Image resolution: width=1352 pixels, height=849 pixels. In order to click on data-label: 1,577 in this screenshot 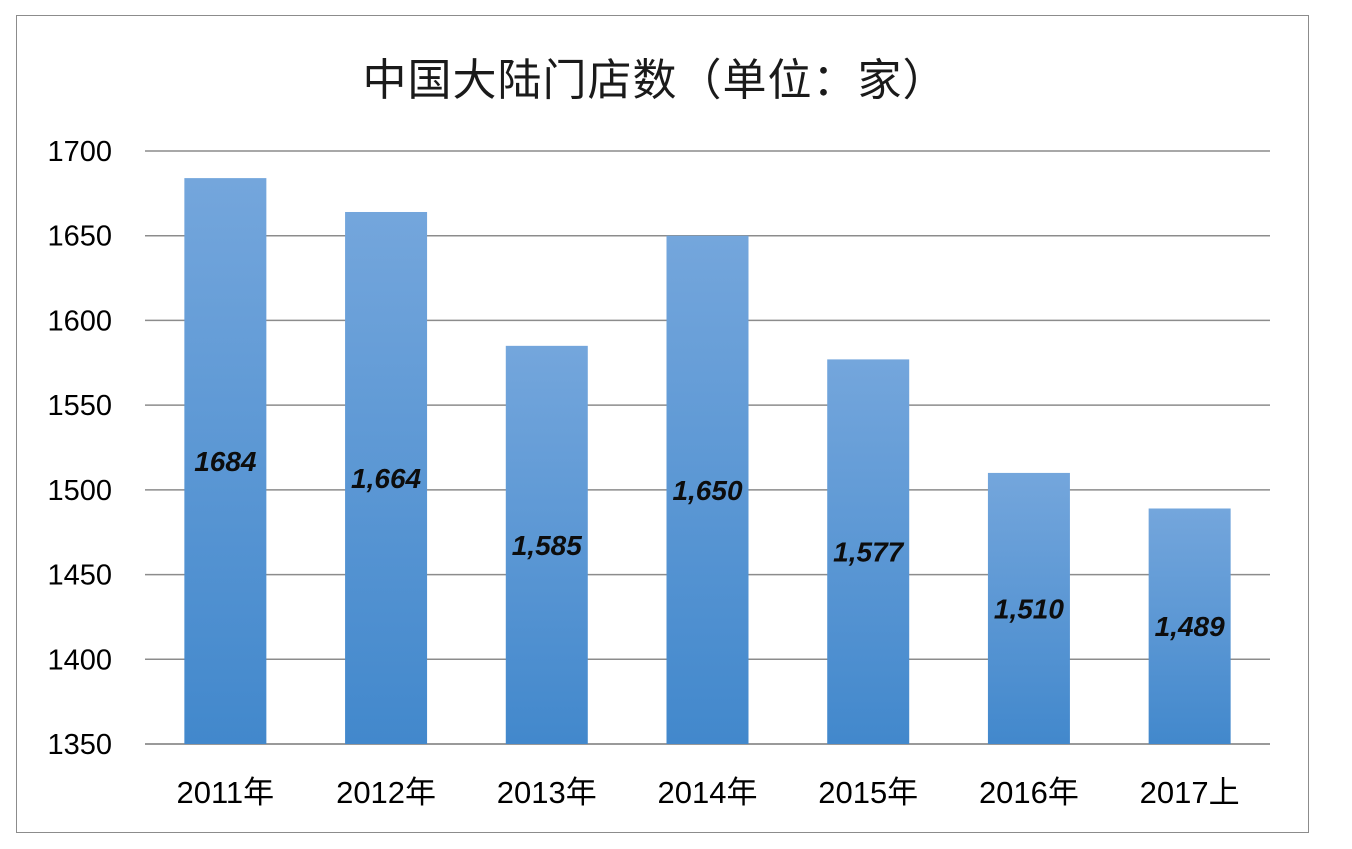, I will do `click(868, 552)`.